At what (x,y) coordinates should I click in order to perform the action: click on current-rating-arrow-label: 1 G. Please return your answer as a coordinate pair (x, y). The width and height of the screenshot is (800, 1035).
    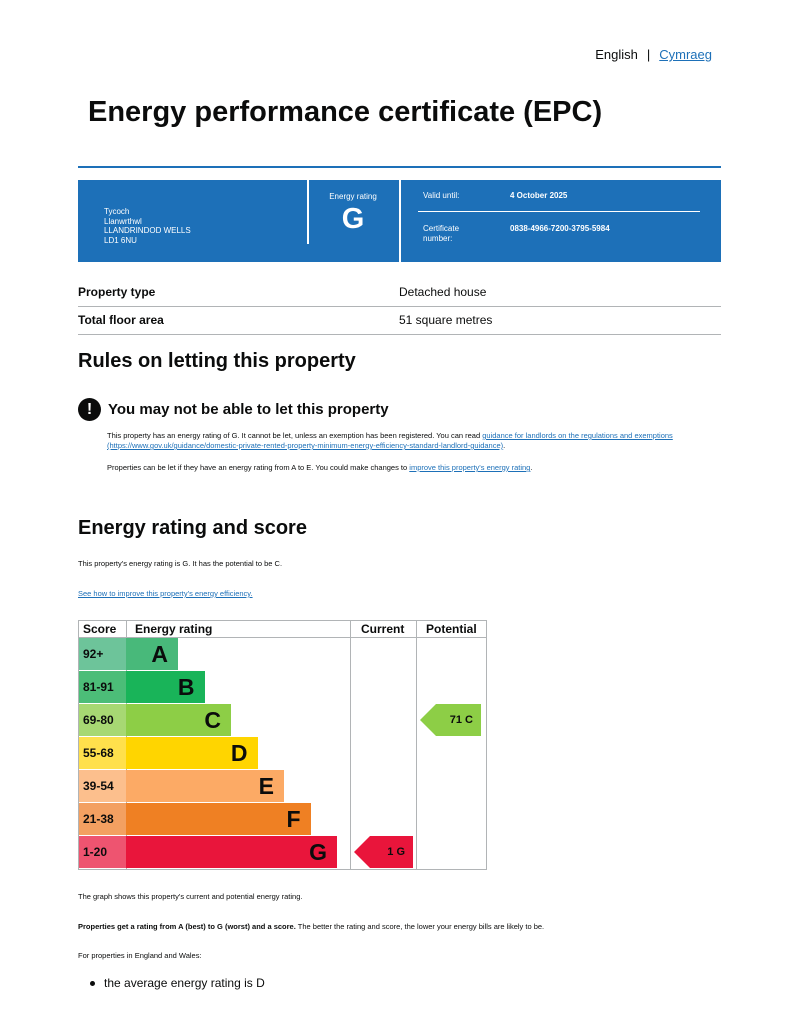
    Looking at the image, I should click on (396, 852).